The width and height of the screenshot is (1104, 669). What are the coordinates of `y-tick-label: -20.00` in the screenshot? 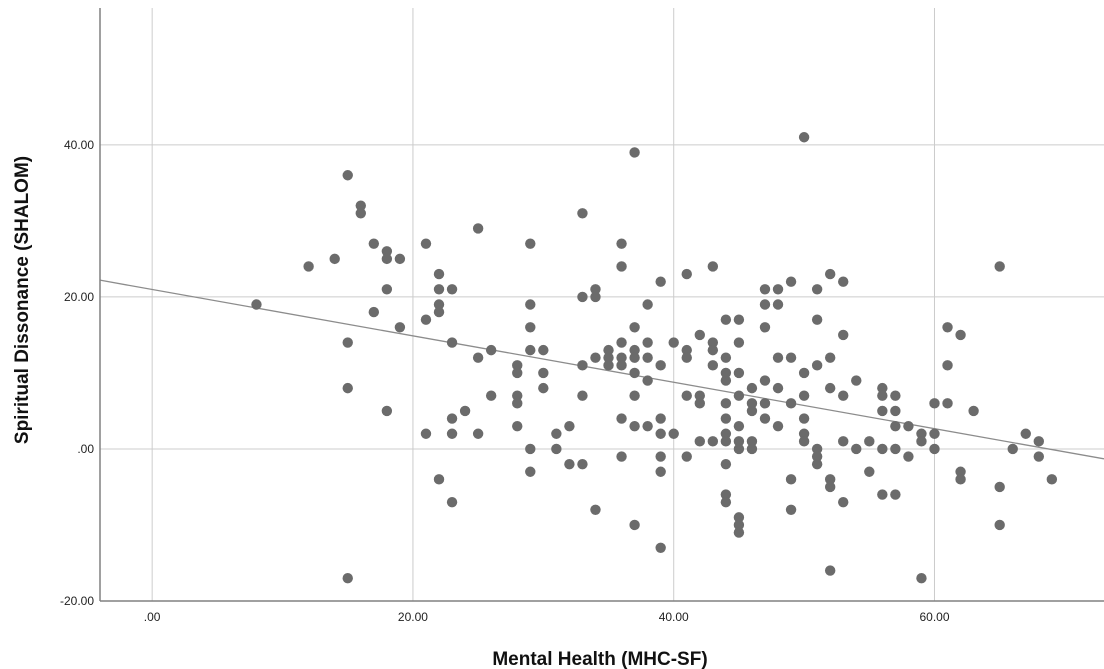 It's located at (77, 601).